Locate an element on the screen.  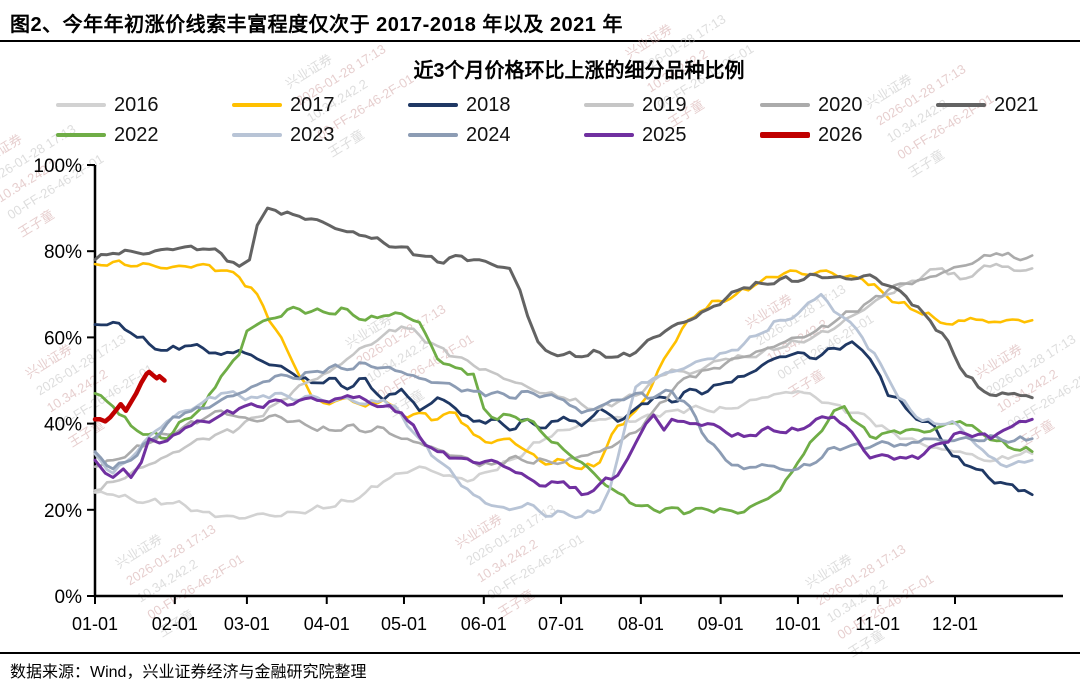
legend-item-2017: 2017 is located at coordinates (320, 105).